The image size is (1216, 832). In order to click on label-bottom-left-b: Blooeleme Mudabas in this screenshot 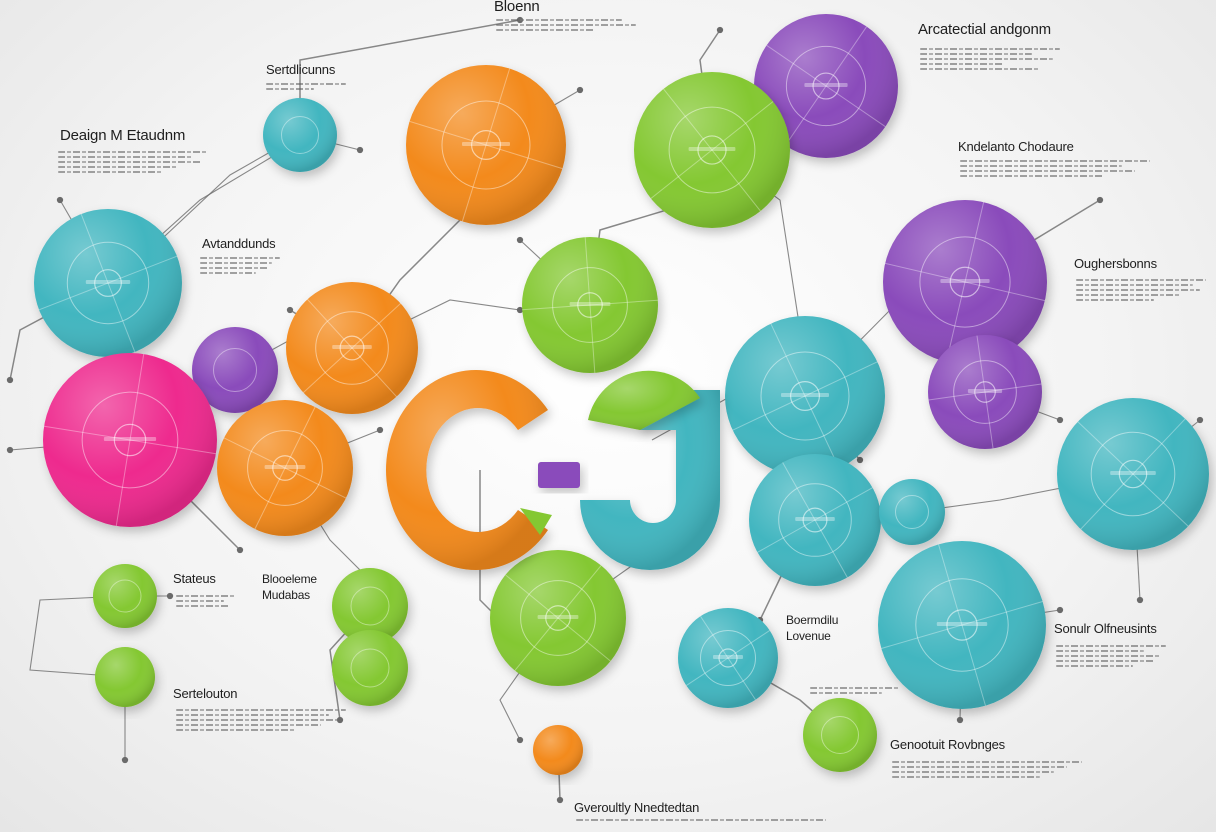, I will do `click(289, 587)`.